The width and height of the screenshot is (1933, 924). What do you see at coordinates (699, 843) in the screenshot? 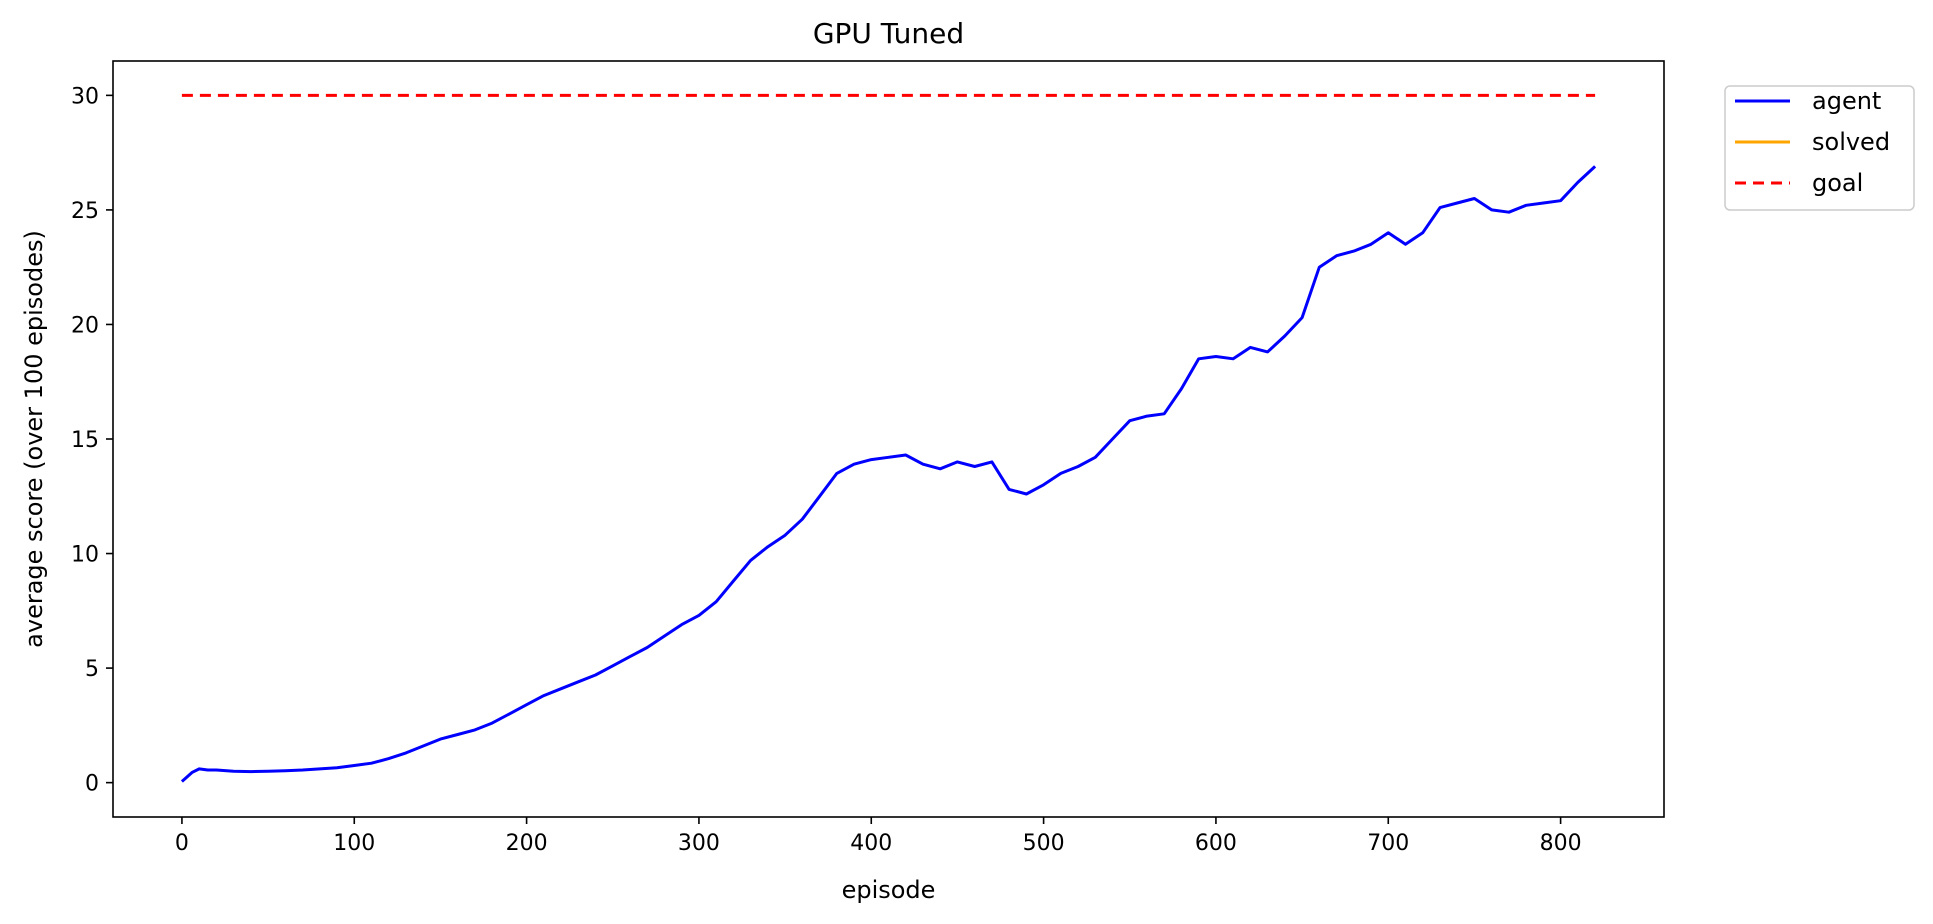
I see `x-tick-label: 300` at bounding box center [699, 843].